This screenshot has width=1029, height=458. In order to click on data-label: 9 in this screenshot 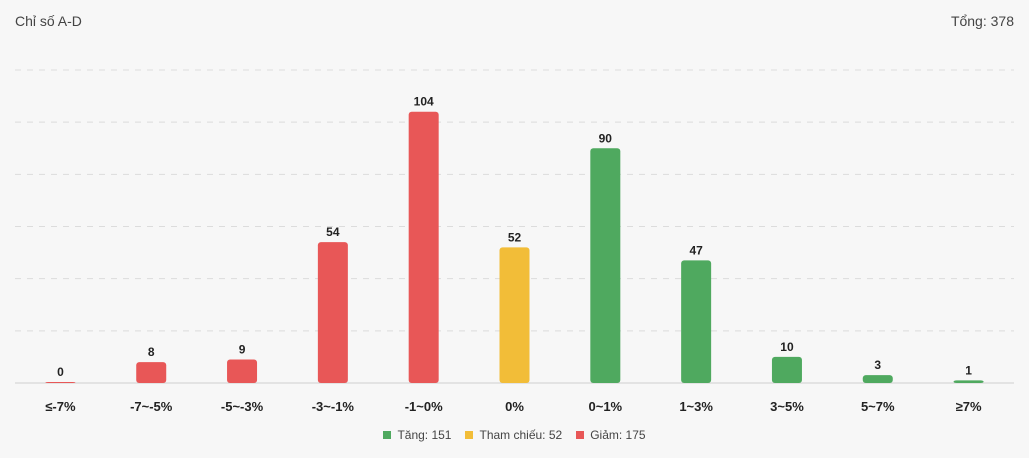, I will do `click(242, 350)`.